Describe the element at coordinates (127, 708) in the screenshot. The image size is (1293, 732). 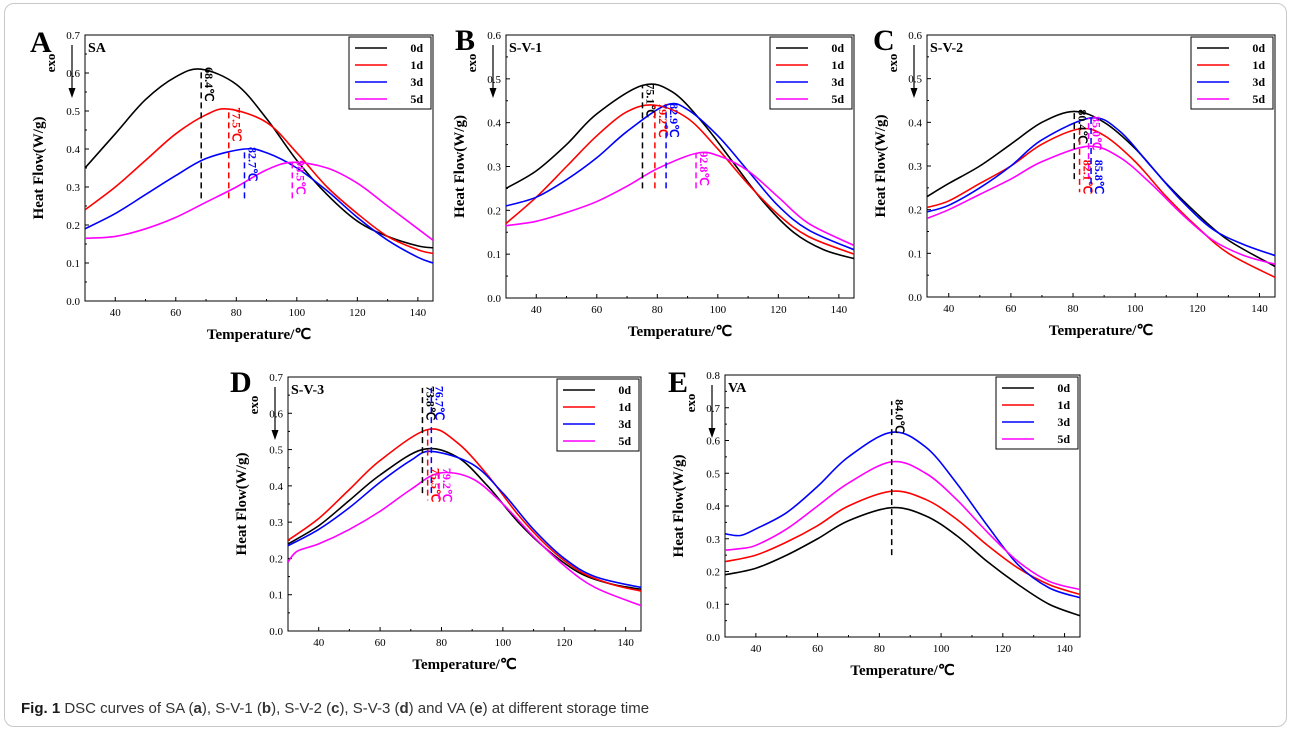
I see `caption-text-1: DSC curves of SA (` at that location.